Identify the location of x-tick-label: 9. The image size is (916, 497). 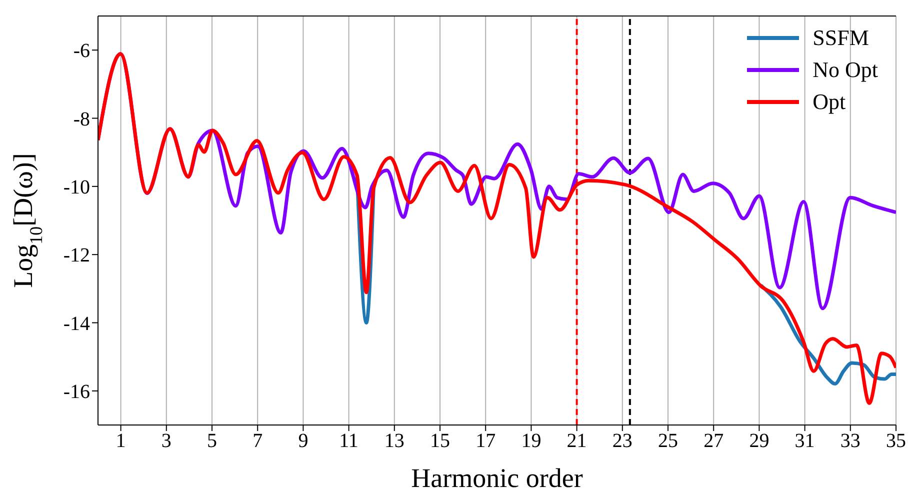
(303, 441).